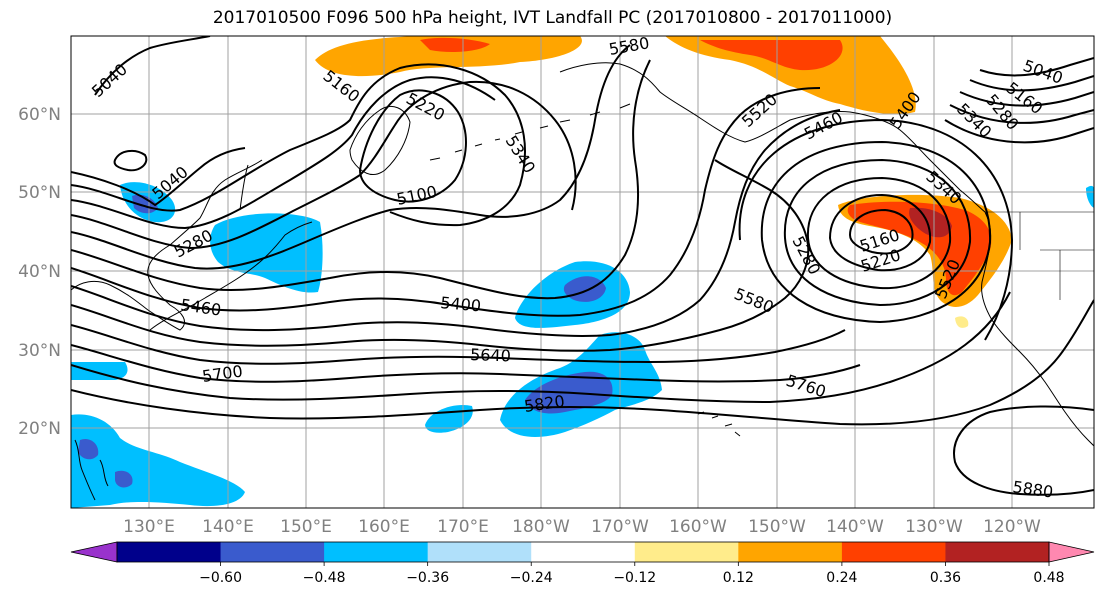 Image resolution: width=1105 pixels, height=601 pixels. I want to click on longitude-label: 130°E, so click(149, 527).